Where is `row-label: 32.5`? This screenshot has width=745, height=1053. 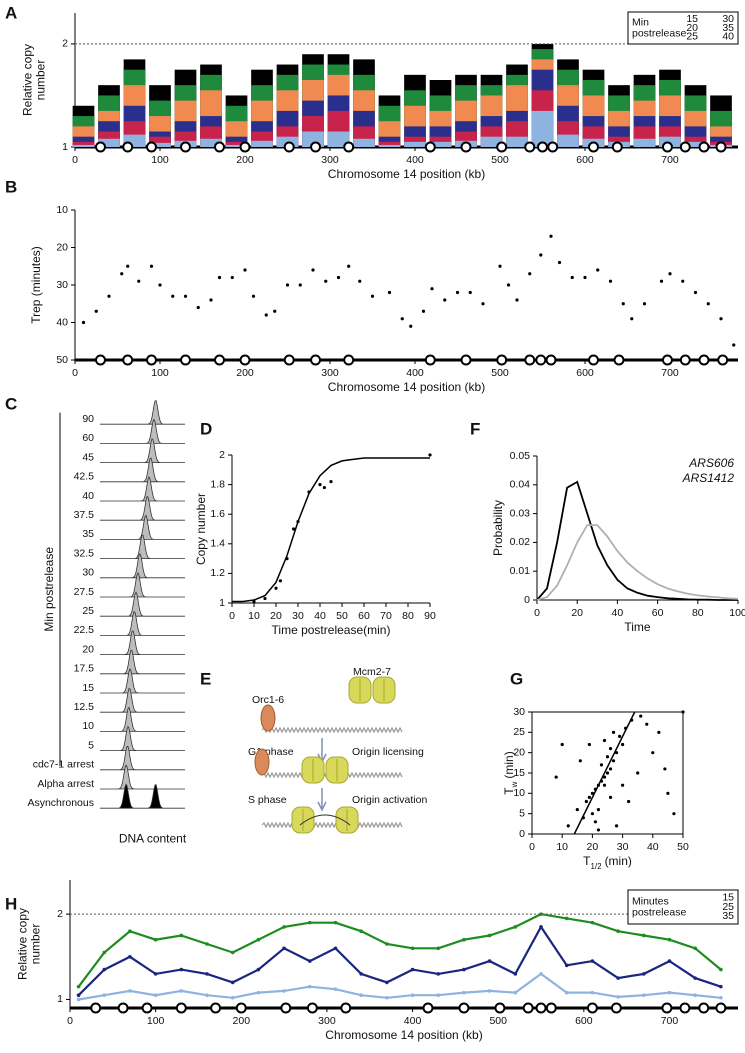
row-label: 32.5 is located at coordinates (84, 553).